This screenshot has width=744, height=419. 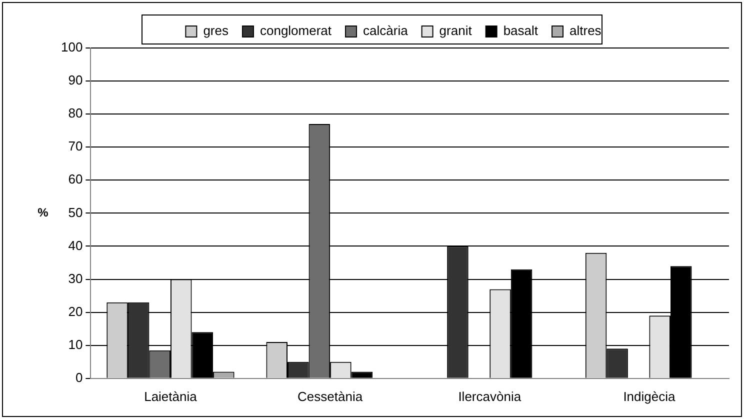 What do you see at coordinates (75, 245) in the screenshot?
I see `y-tick-label: 40` at bounding box center [75, 245].